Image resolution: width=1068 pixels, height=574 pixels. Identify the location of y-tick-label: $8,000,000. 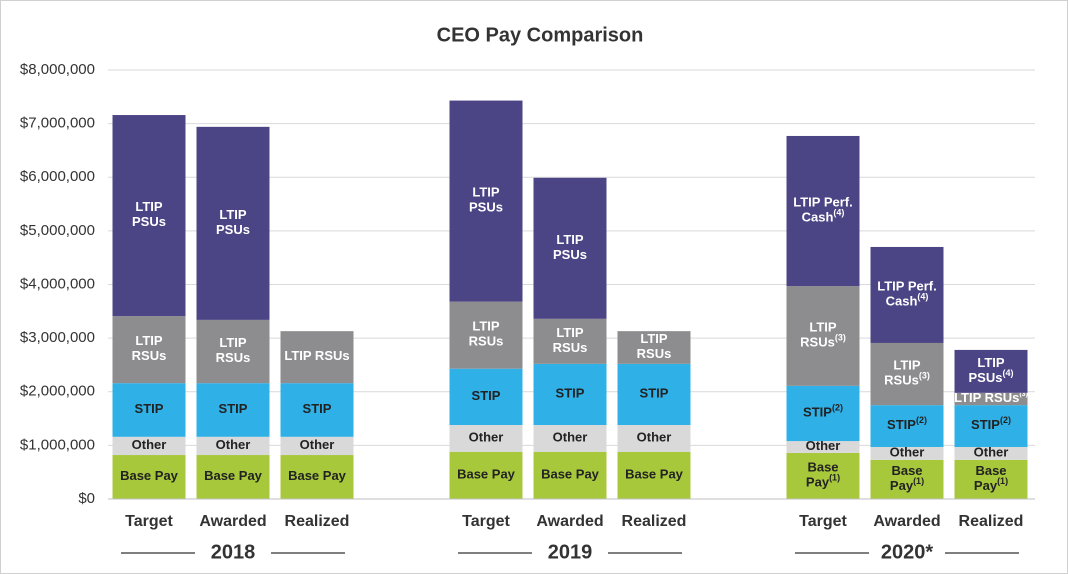
(57, 69).